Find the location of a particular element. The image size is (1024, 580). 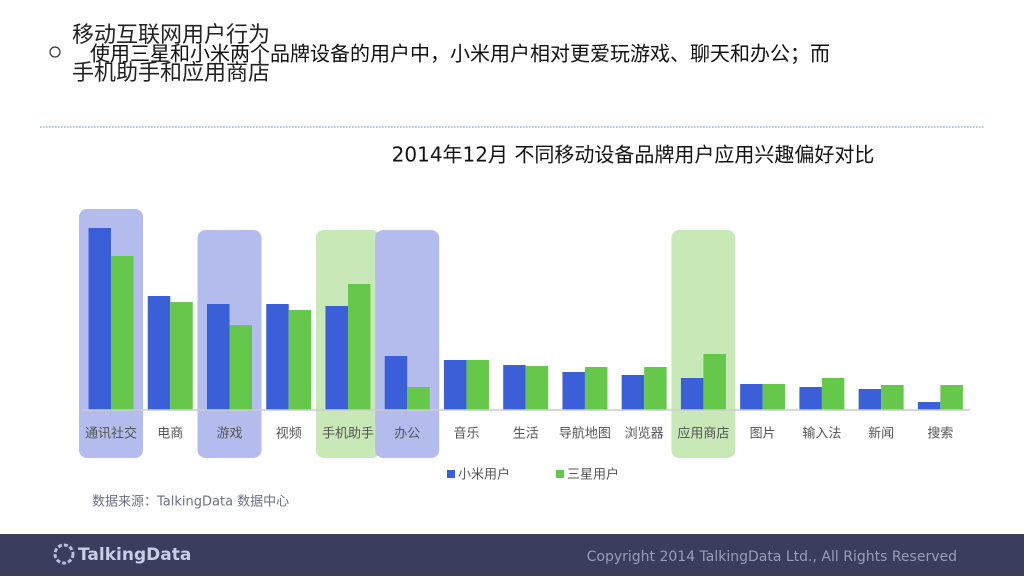

x-tick-label: 生活 is located at coordinates (526, 434).